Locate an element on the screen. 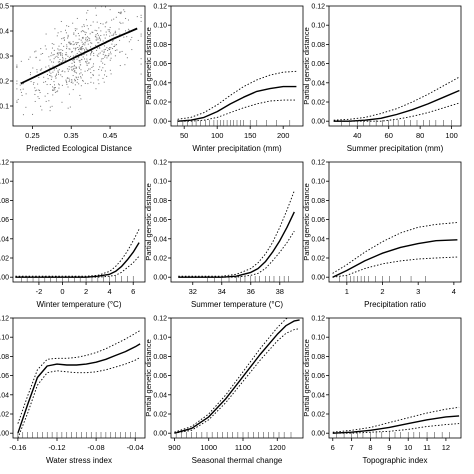 The height and width of the screenshot is (474, 474). y-tick-label: 0.10 is located at coordinates (4, 338).